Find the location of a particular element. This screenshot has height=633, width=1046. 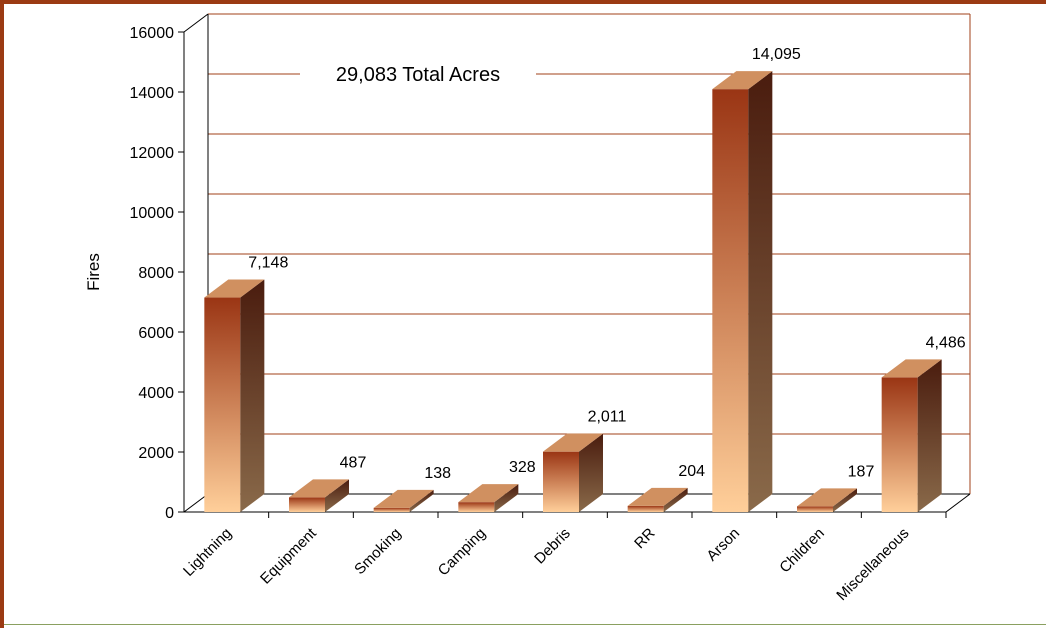

bar: 14,095 is located at coordinates (756, 279).